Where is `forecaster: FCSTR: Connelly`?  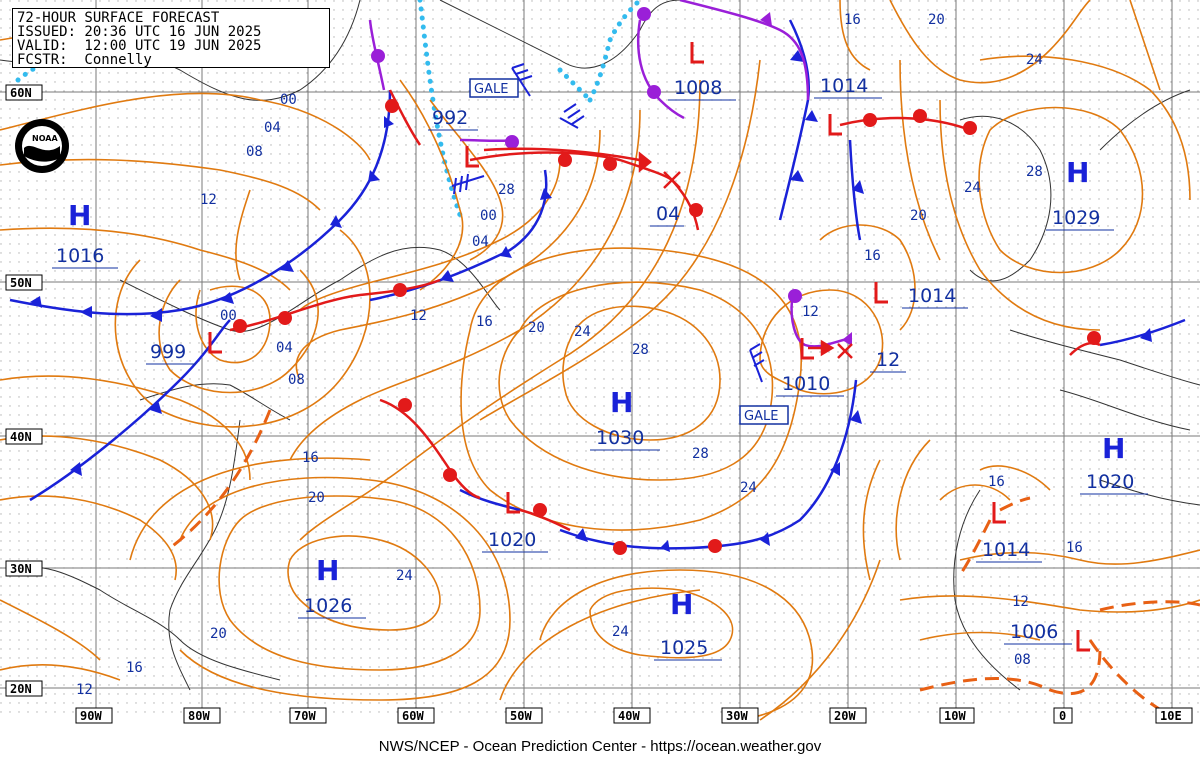 forecaster: FCSTR: Connelly is located at coordinates (84, 60).